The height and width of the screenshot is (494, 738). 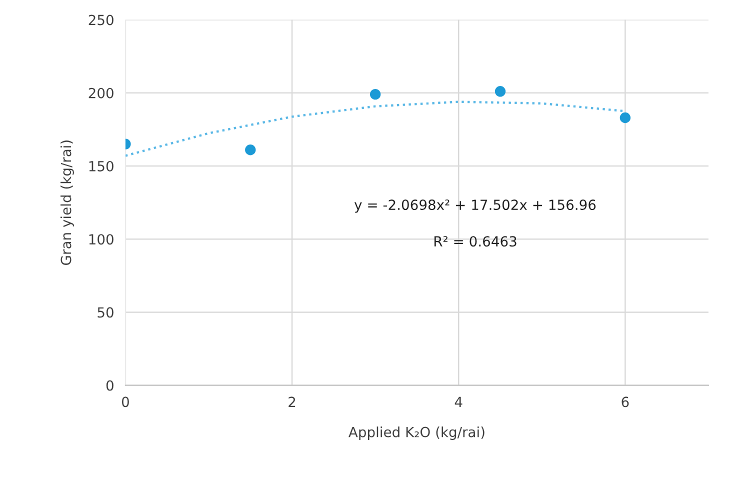 What do you see at coordinates (458, 401) in the screenshot?
I see `x-tick-label: 4` at bounding box center [458, 401].